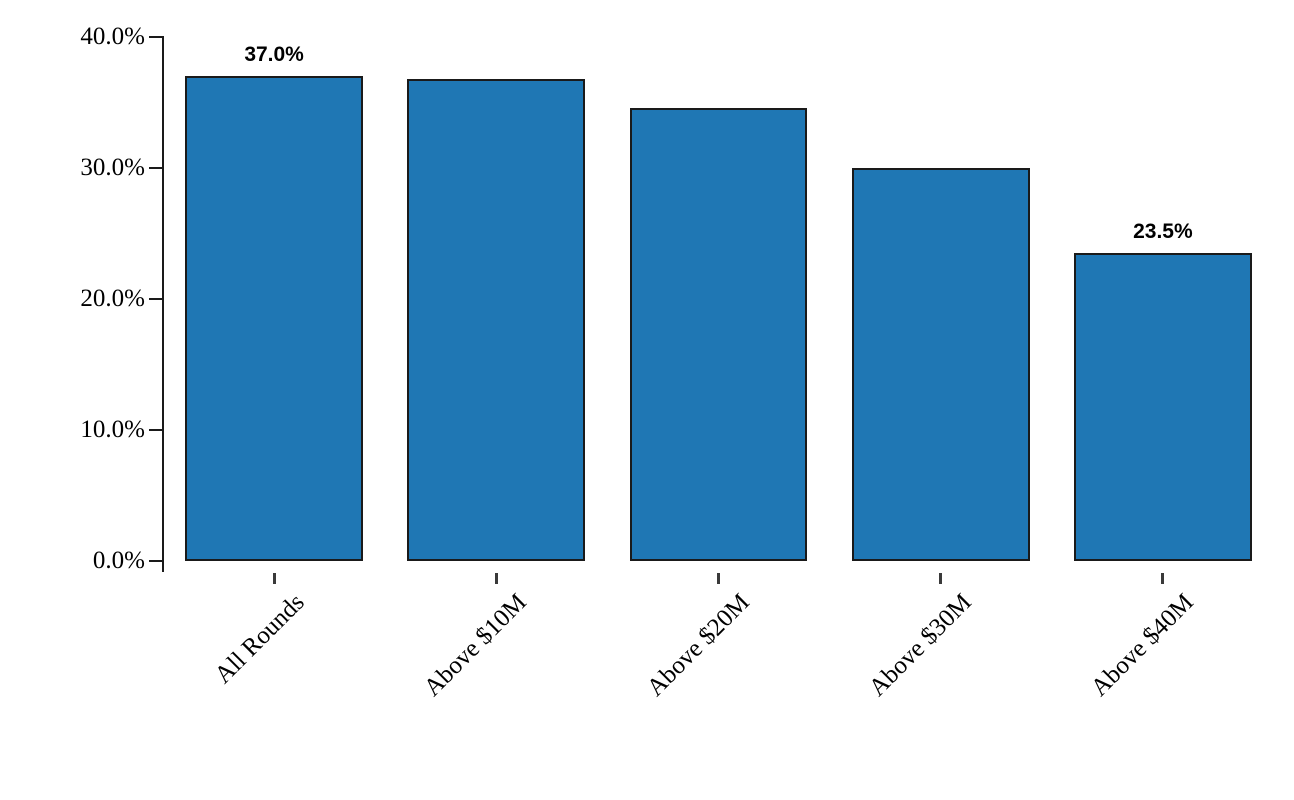 Image resolution: width=1294 pixels, height=800 pixels. What do you see at coordinates (940, 364) in the screenshot?
I see `bar-above-30m` at bounding box center [940, 364].